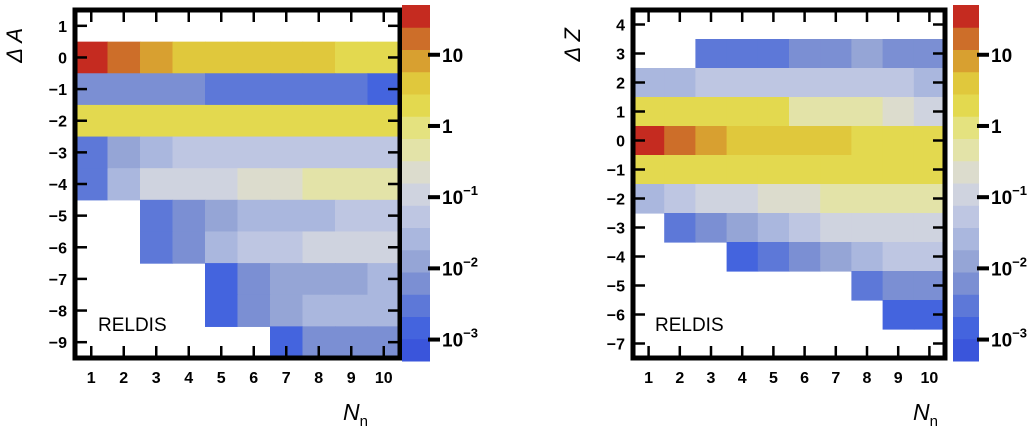 The height and width of the screenshot is (429, 1031). What do you see at coordinates (460, 267) in the screenshot?
I see `colorbar-tick-label: 10⁻²` at bounding box center [460, 267].